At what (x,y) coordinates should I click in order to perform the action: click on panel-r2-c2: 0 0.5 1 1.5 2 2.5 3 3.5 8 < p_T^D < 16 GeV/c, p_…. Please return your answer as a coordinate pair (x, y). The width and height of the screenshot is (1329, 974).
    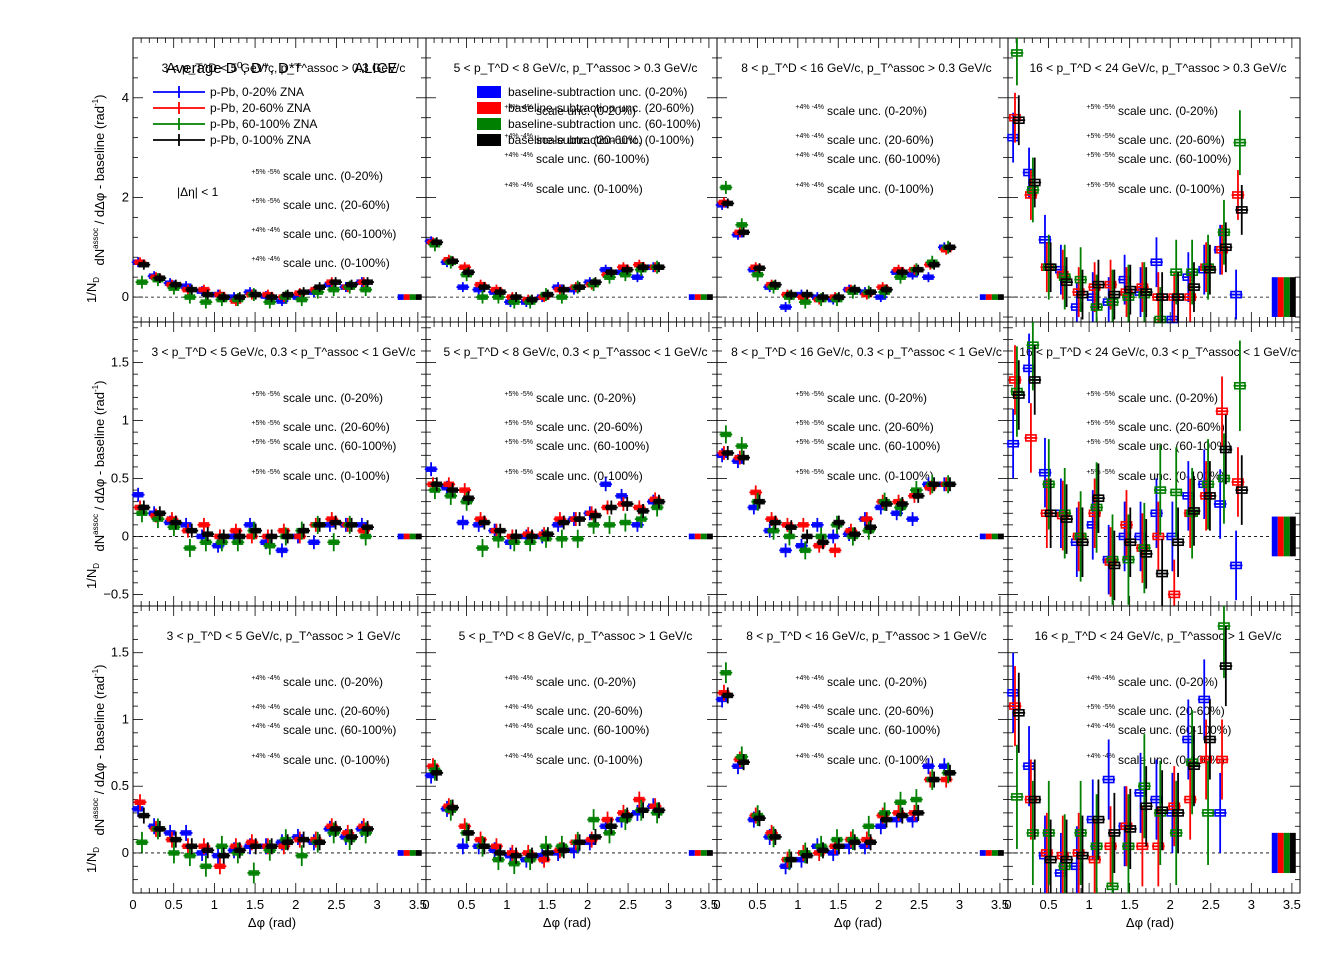
    Looking at the image, I should click on (861, 758).